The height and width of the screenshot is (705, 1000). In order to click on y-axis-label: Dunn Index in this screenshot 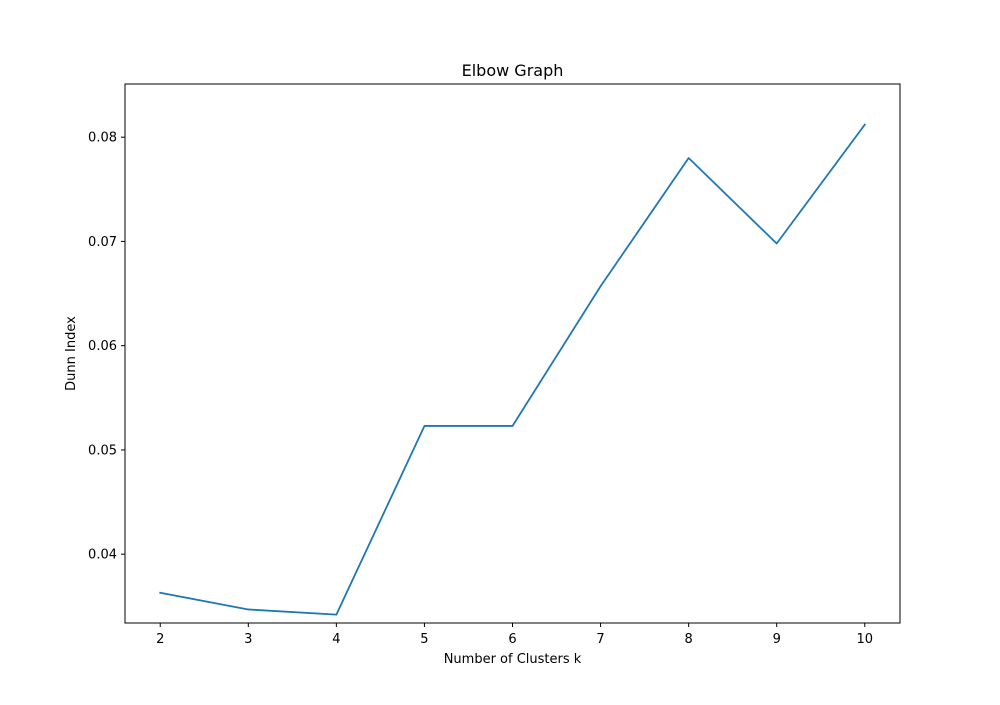, I will do `click(71, 353)`.